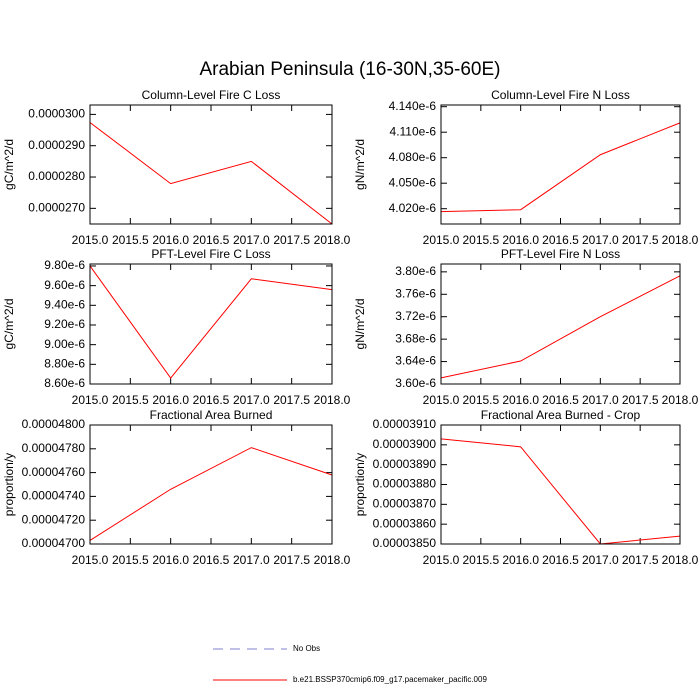  What do you see at coordinates (405, 504) in the screenshot?
I see `y-tick-label: 0.00003870` at bounding box center [405, 504].